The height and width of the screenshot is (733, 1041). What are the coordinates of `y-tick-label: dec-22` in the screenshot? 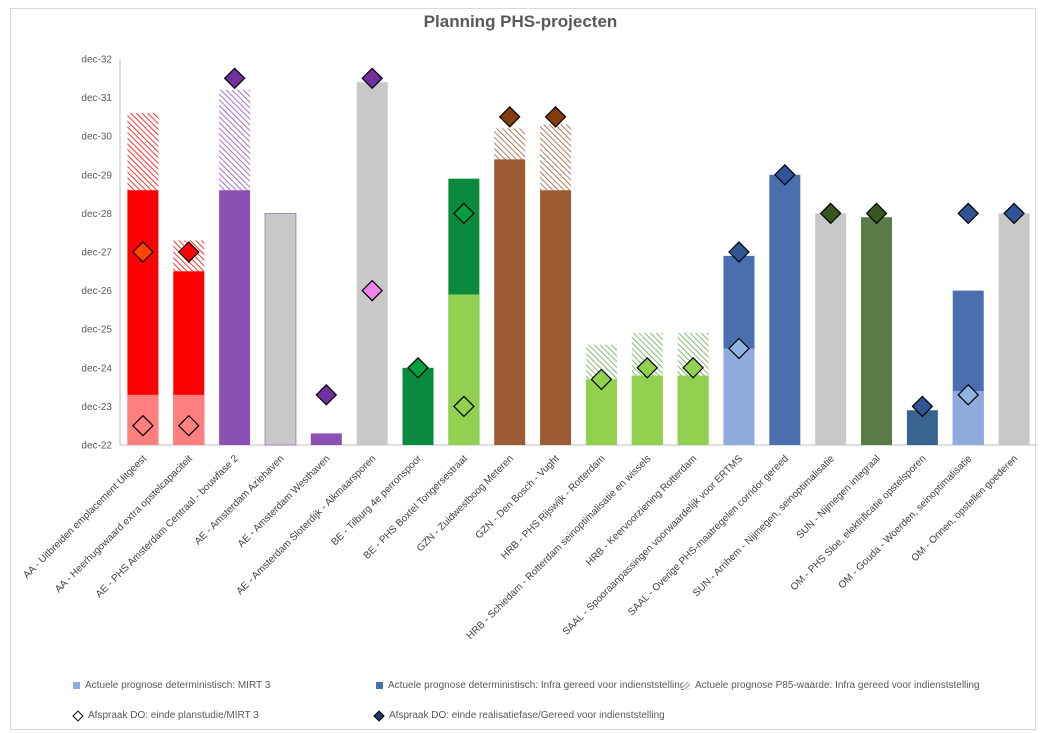 It's located at (96, 446).